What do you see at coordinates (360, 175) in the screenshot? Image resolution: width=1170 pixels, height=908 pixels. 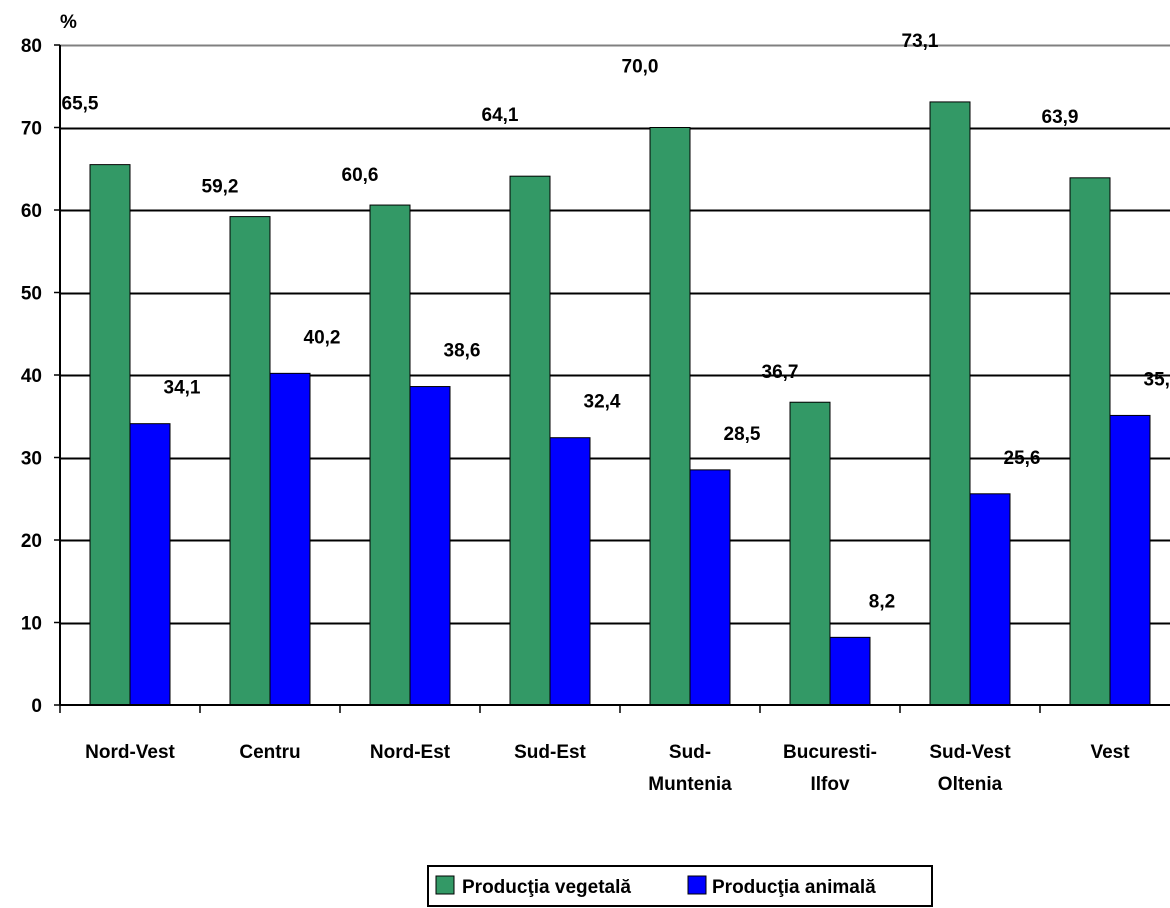 I see `data-label: 60,6` at bounding box center [360, 175].